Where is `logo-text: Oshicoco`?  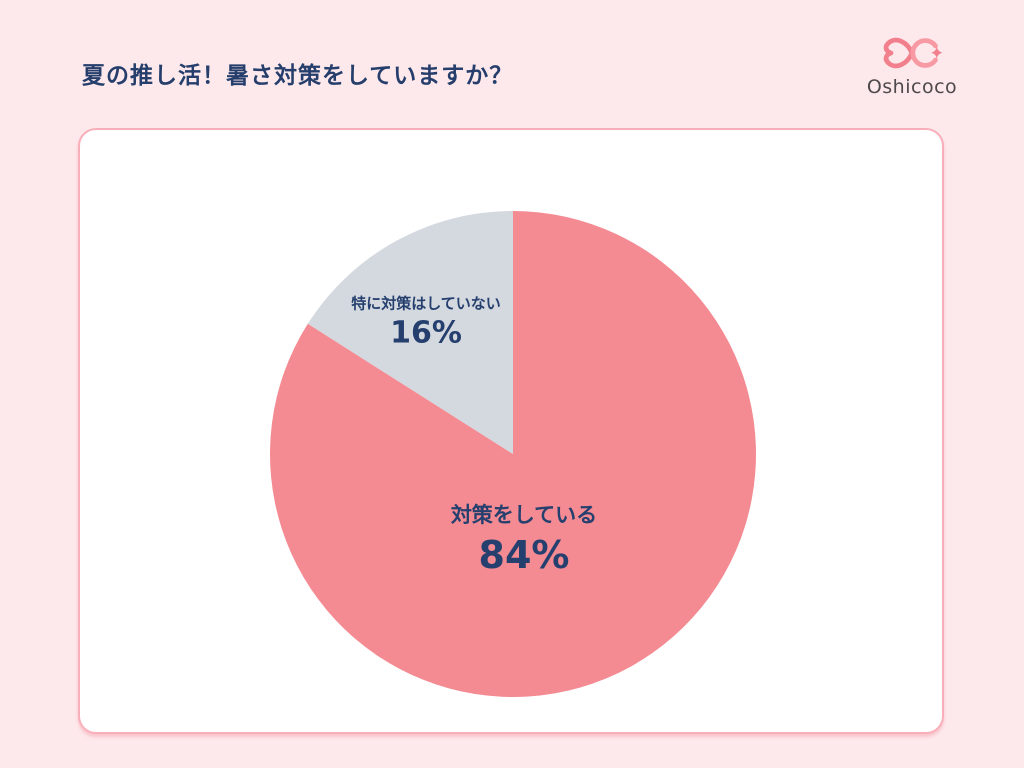 logo-text: Oshicoco is located at coordinates (912, 87).